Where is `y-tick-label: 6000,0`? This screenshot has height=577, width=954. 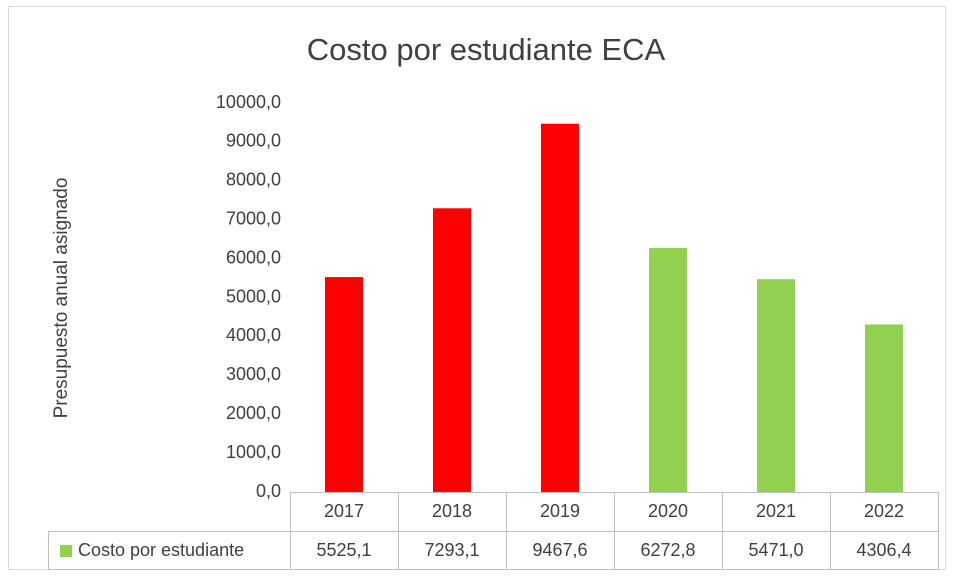 y-tick-label: 6000,0 is located at coordinates (253, 257).